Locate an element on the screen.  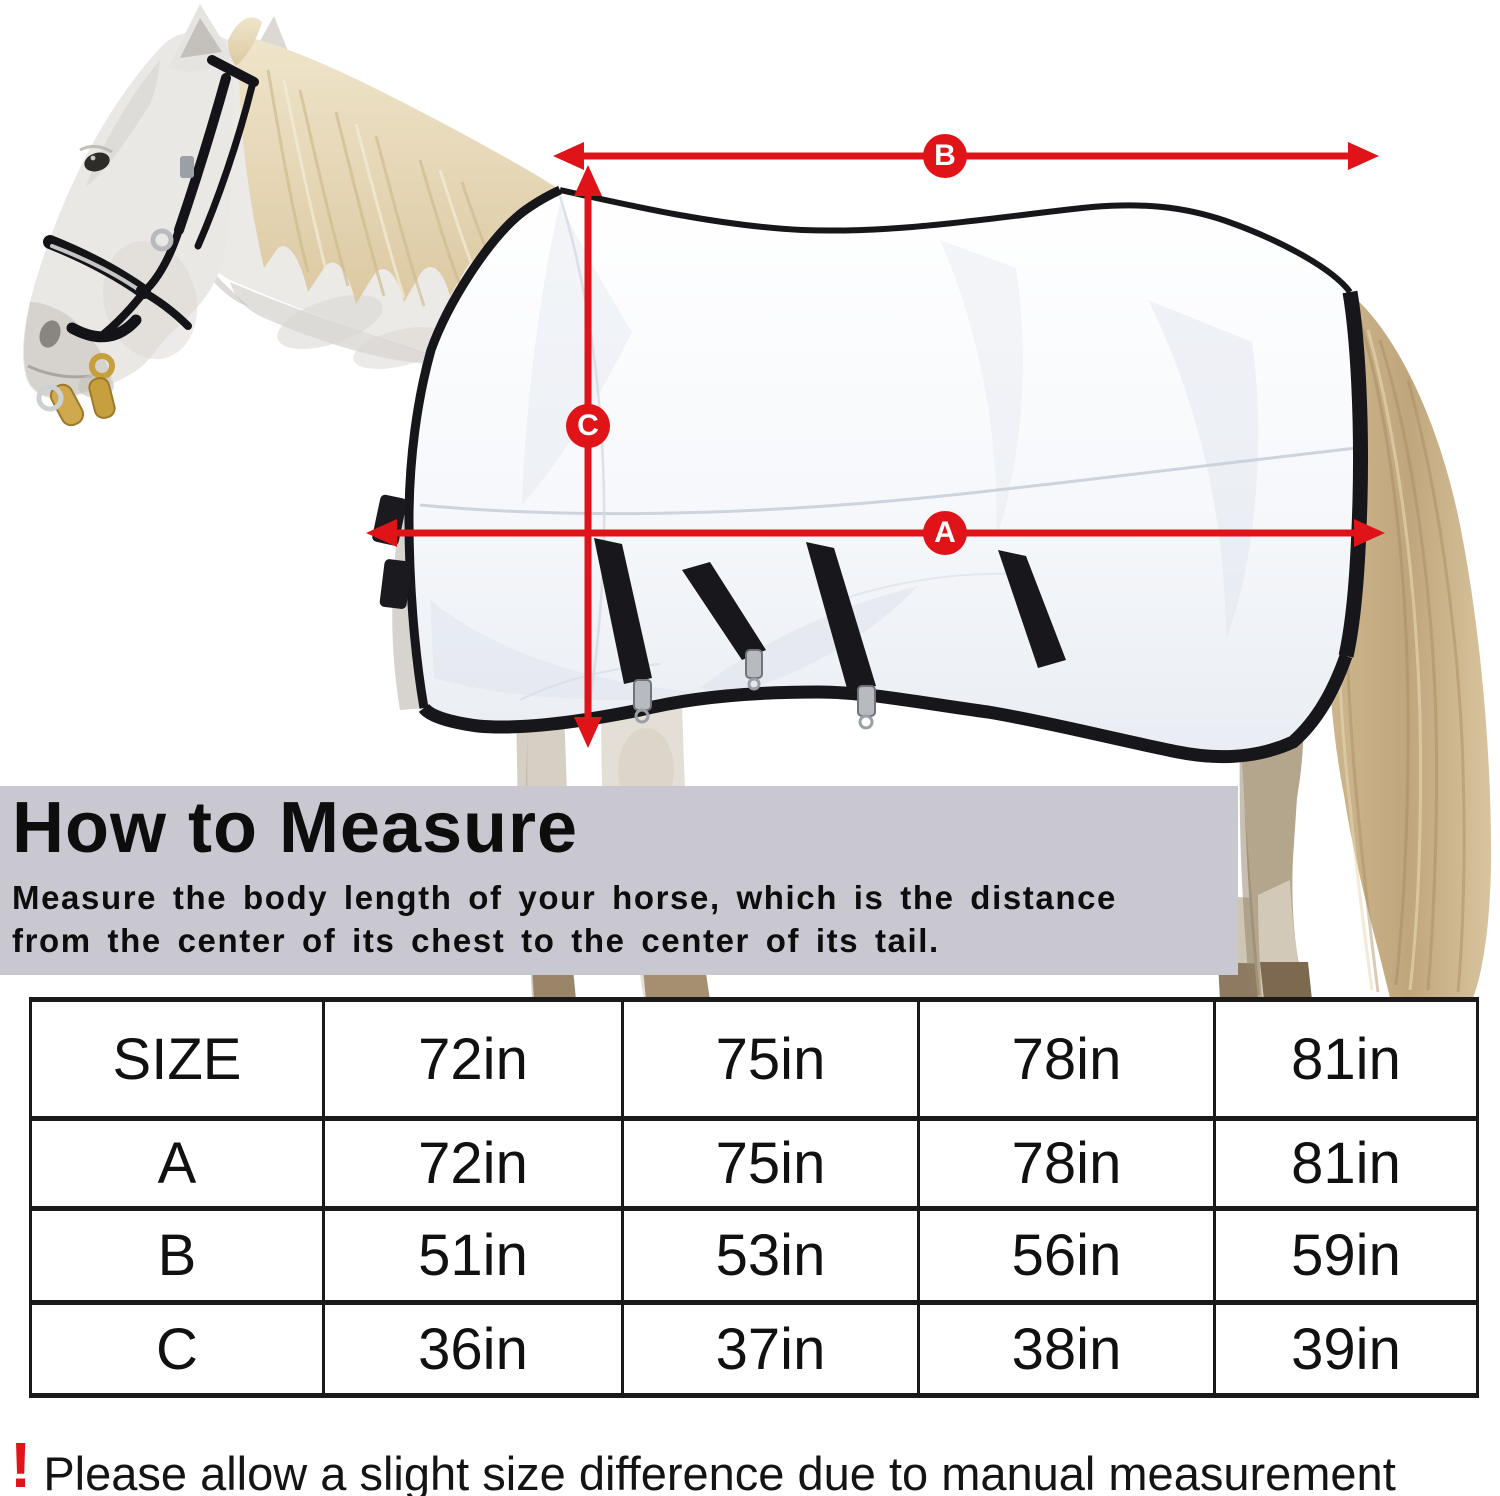
table-cell: 53in is located at coordinates (770, 1255).